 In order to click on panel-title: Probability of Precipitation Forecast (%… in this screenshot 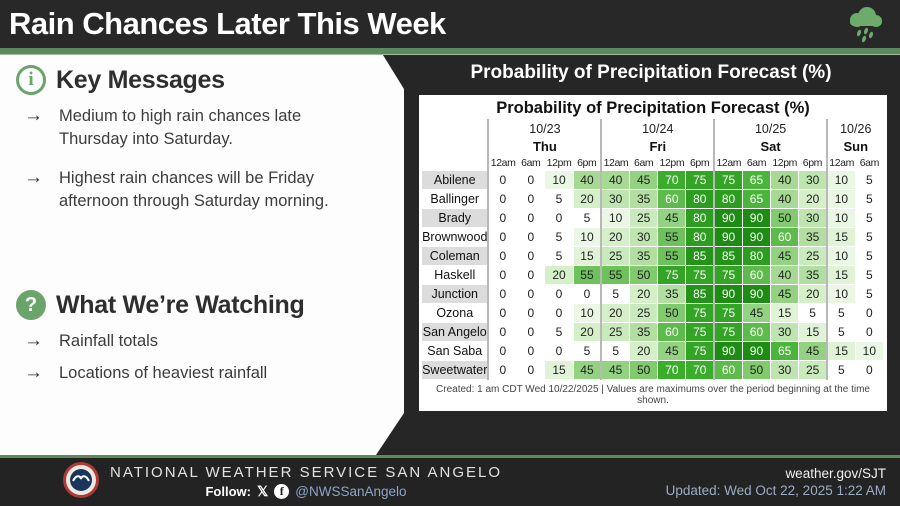, I will do `click(651, 72)`.